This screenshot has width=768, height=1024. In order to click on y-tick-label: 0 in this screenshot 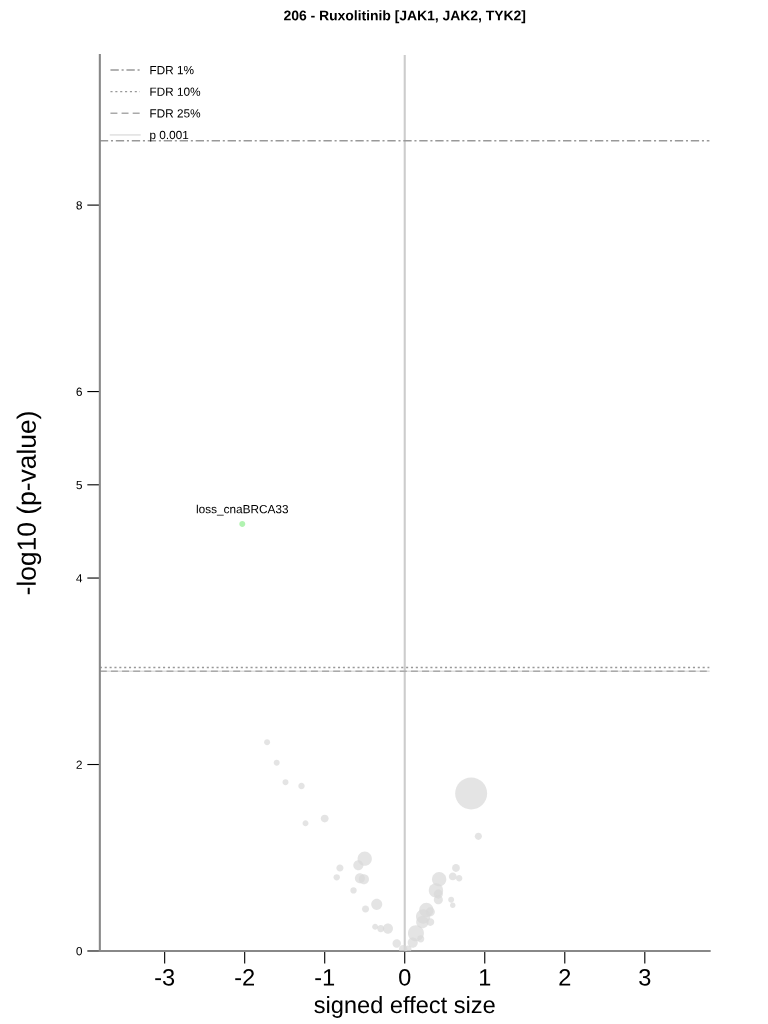, I will do `click(79, 951)`.